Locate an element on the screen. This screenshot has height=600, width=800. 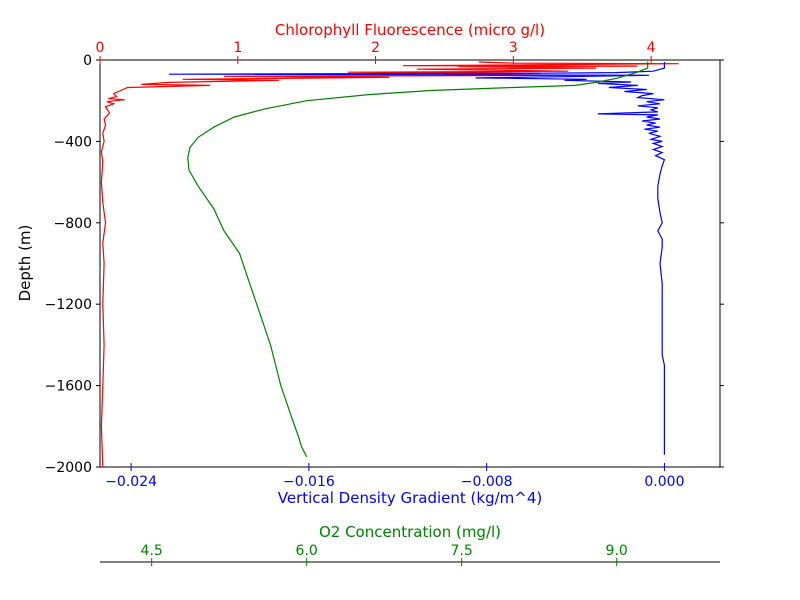
chlorophyll-tick-label: 3 is located at coordinates (513, 48).